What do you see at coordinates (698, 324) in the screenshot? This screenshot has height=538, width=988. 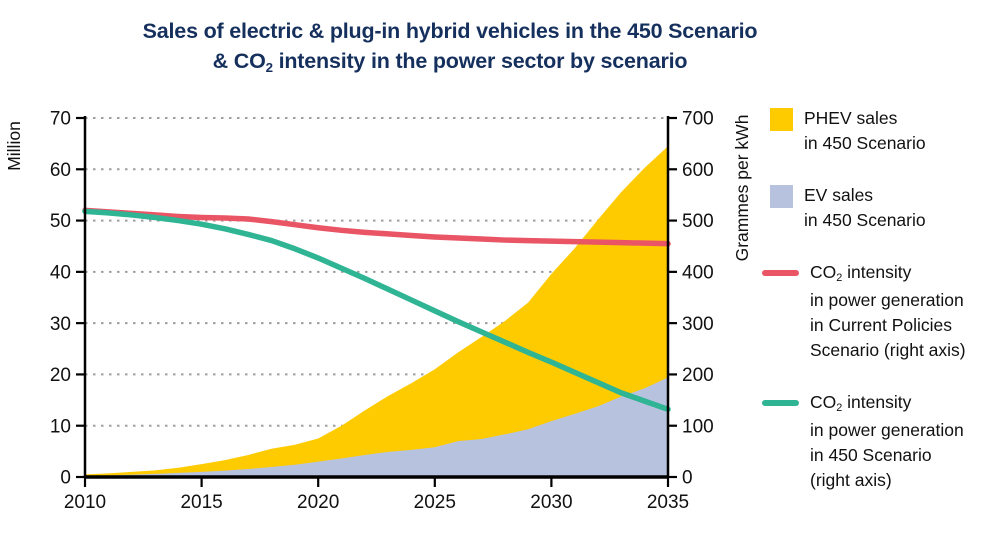 I see `right-axis-tick-label: 300` at bounding box center [698, 324].